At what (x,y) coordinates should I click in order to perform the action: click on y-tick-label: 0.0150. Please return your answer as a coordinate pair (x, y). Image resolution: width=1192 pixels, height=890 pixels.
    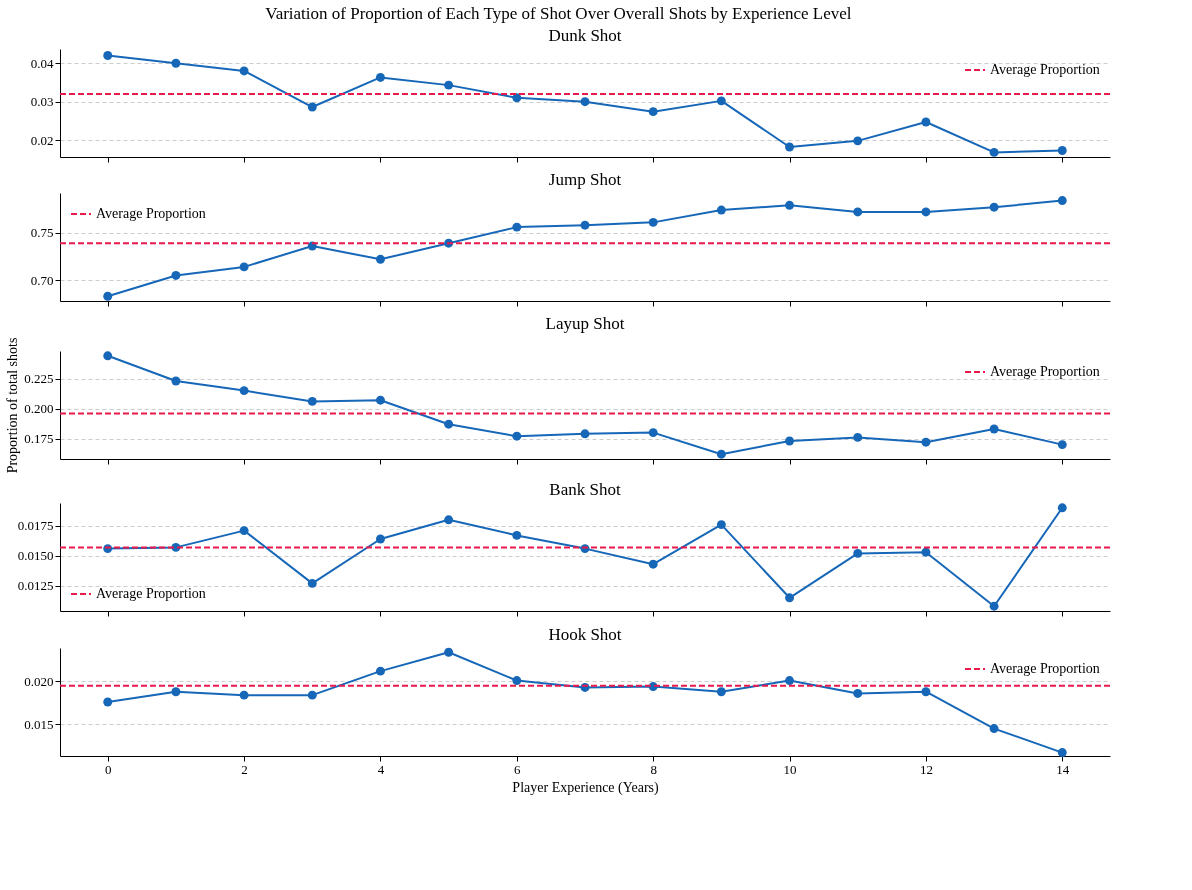
    Looking at the image, I should click on (35, 556).